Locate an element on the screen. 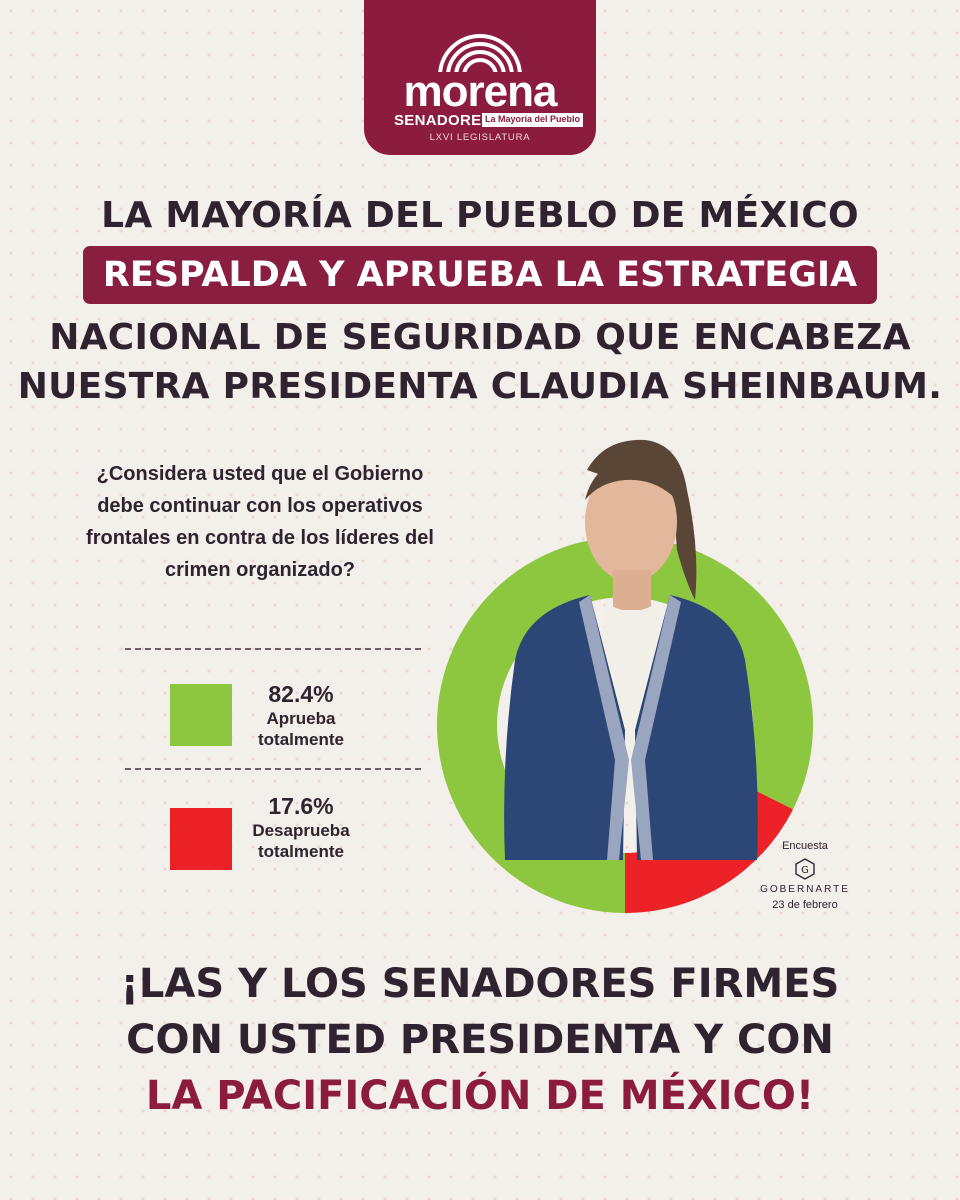 The image size is (960, 1200). source-label: Encuesta is located at coordinates (805, 846).